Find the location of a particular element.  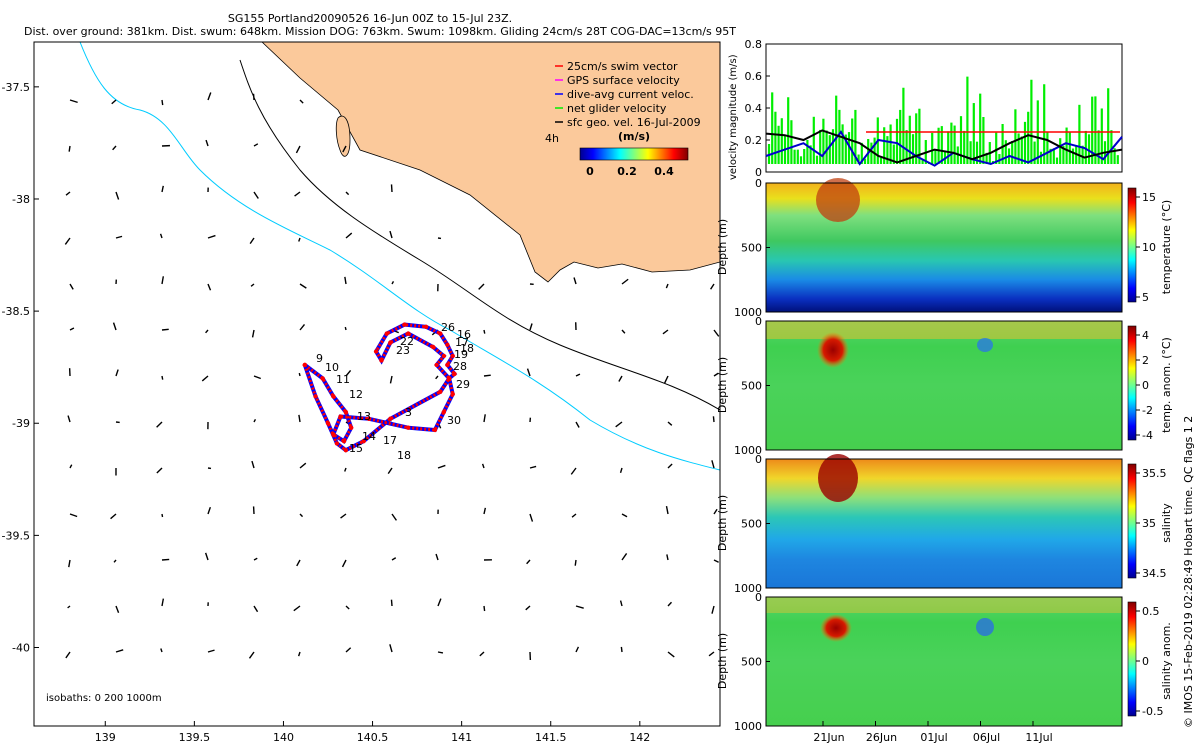

time-tick-label: 26Jun is located at coordinates (881, 737).